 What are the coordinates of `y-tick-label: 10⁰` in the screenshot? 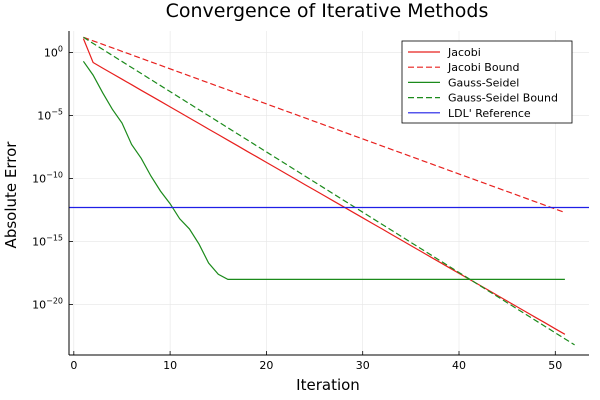 It's located at (53, 51).